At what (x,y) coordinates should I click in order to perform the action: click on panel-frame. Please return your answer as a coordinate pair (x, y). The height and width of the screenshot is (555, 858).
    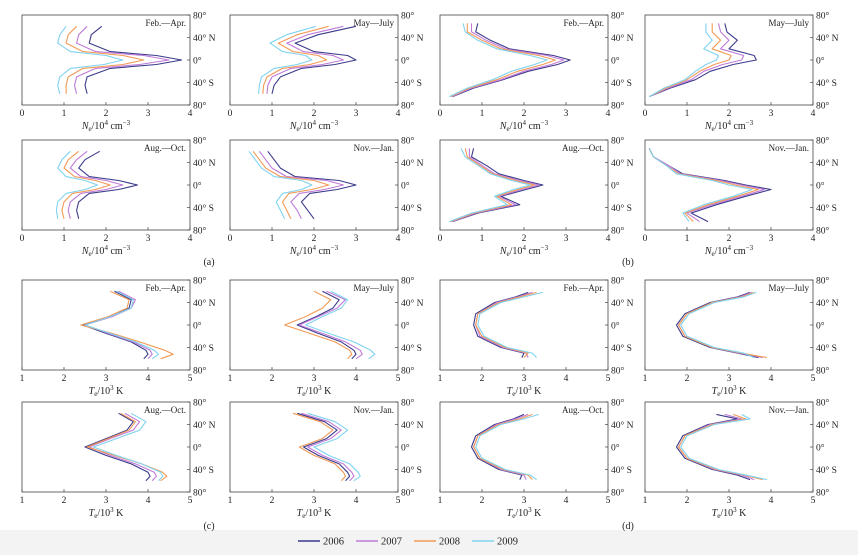
    Looking at the image, I should click on (729, 325).